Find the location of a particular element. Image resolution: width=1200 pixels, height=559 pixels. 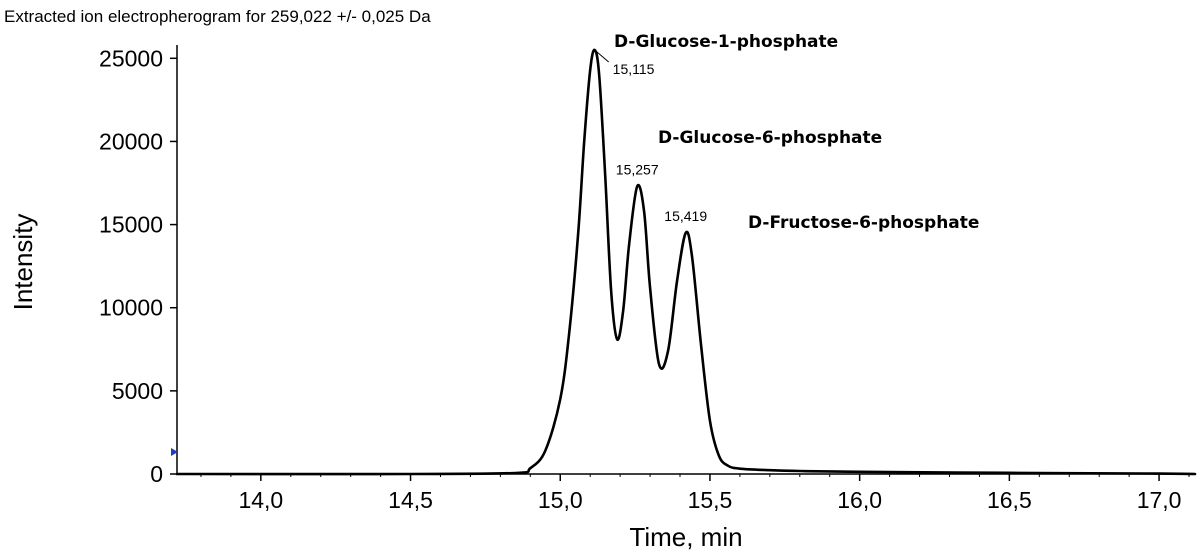

x-tick-label: 14,0 is located at coordinates (260, 500).